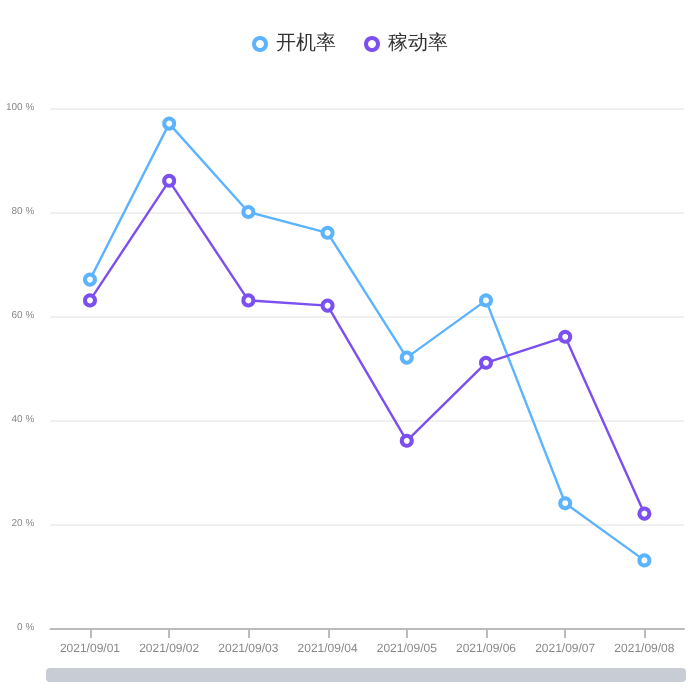 The image size is (700, 700). What do you see at coordinates (306, 43) in the screenshot?
I see `legend-label: 开机率` at bounding box center [306, 43].